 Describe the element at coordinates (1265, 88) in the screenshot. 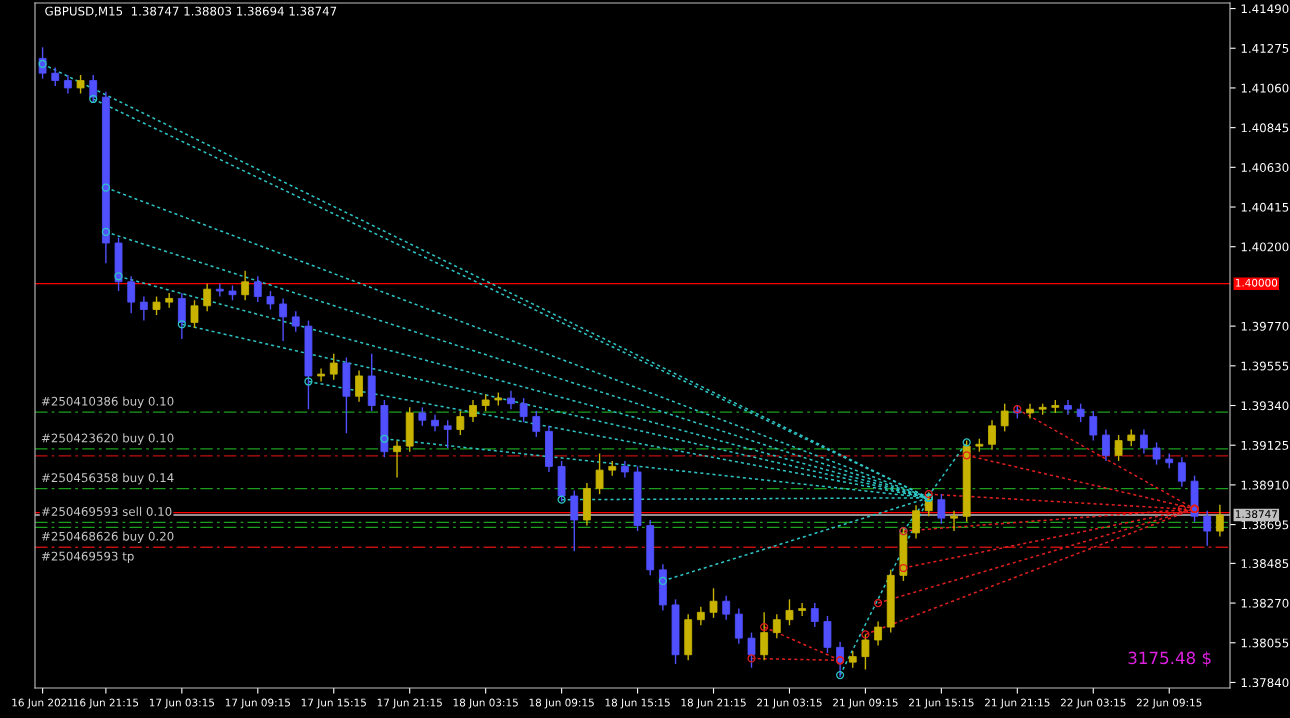

I see `y-tick-label: 1.41060` at that location.